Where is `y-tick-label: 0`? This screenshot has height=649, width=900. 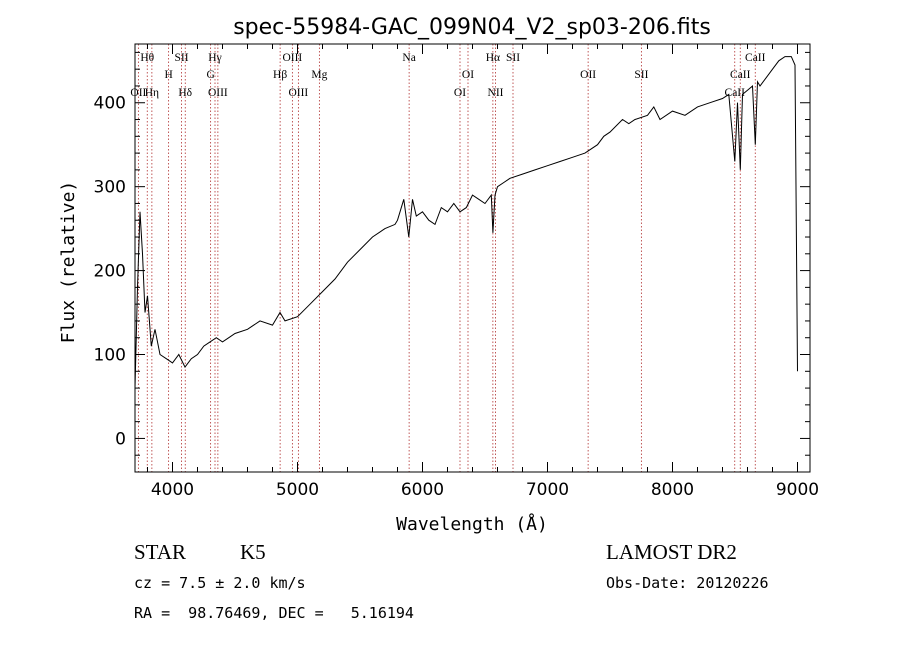 y-tick-label: 0 is located at coordinates (120, 439).